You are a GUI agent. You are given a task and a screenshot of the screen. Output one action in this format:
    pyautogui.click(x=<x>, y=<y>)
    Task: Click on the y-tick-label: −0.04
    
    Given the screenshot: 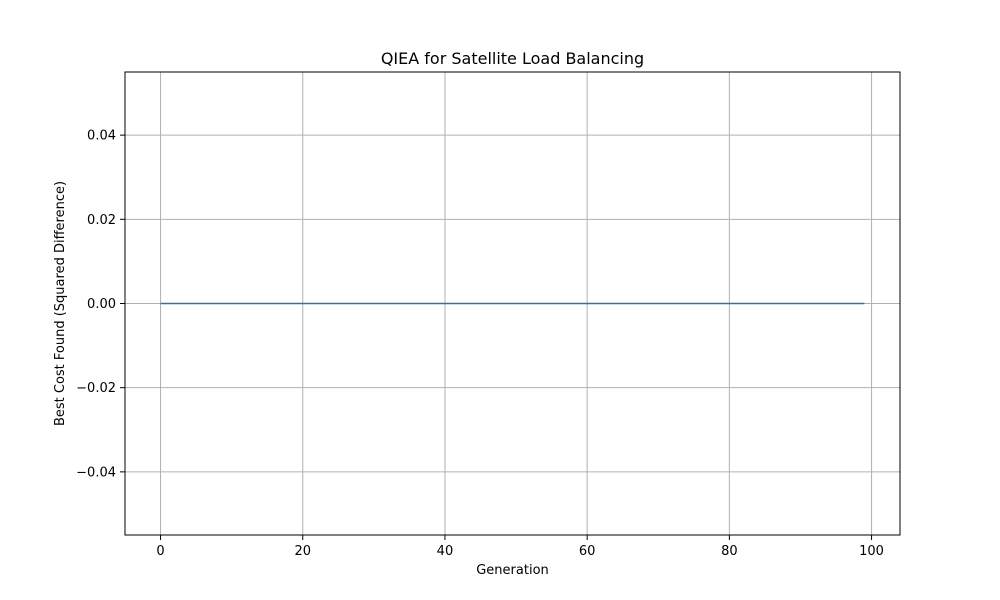 What is the action you would take?
    pyautogui.click(x=96, y=472)
    